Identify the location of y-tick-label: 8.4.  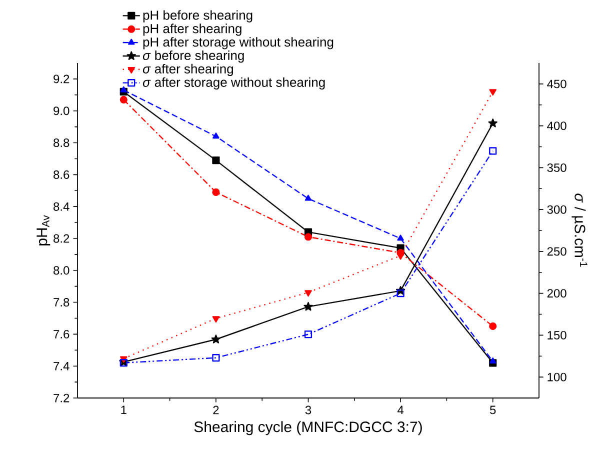
(62, 206).